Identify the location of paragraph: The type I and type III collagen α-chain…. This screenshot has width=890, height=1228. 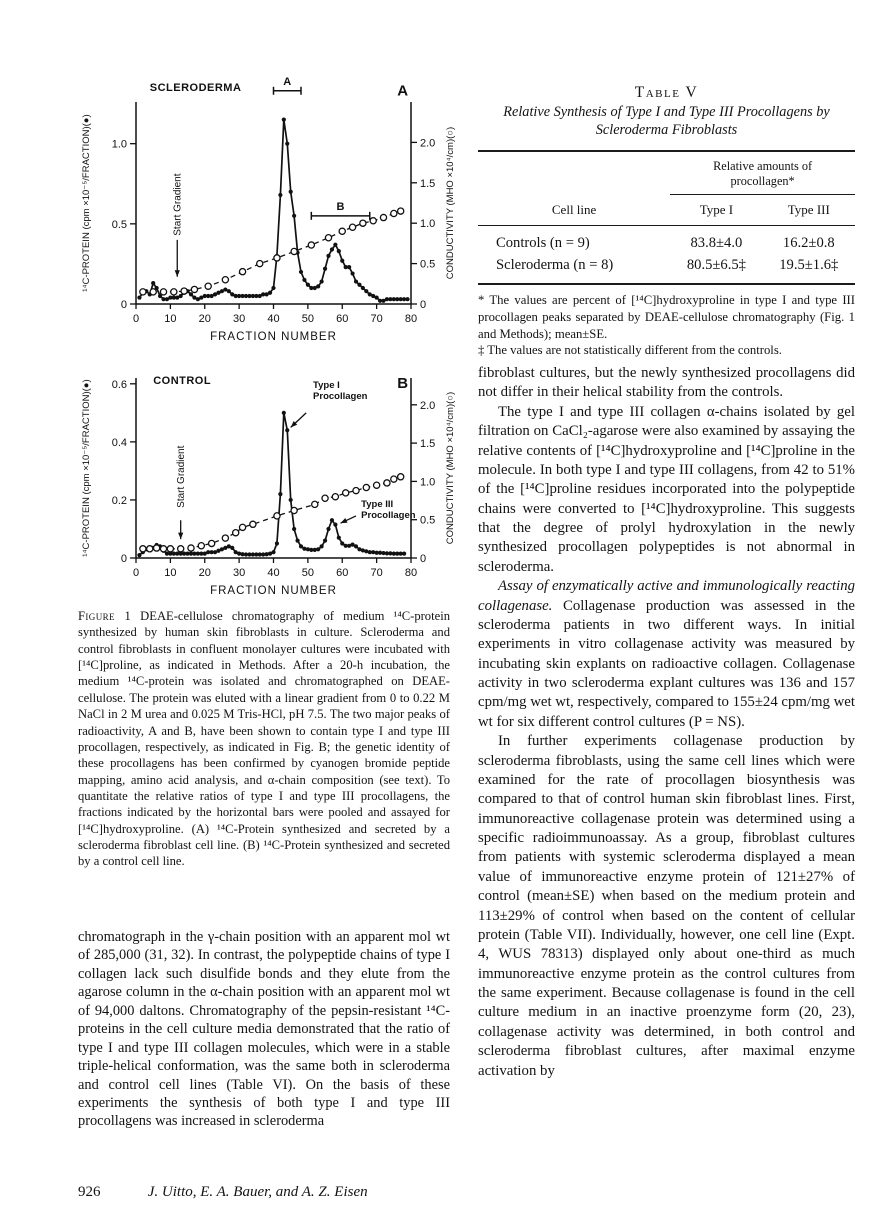
(666, 489).